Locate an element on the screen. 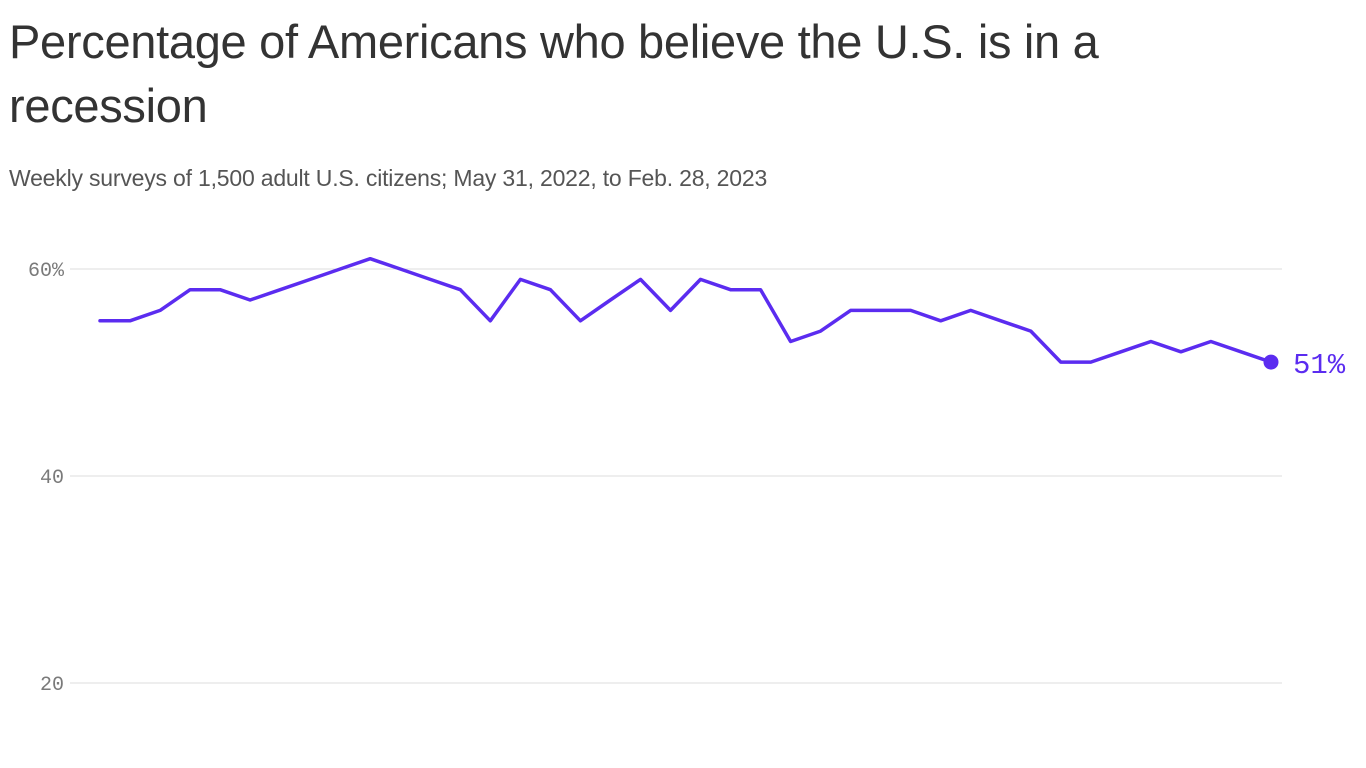 The width and height of the screenshot is (1366, 768). end-point-marker is located at coordinates (1271, 362).